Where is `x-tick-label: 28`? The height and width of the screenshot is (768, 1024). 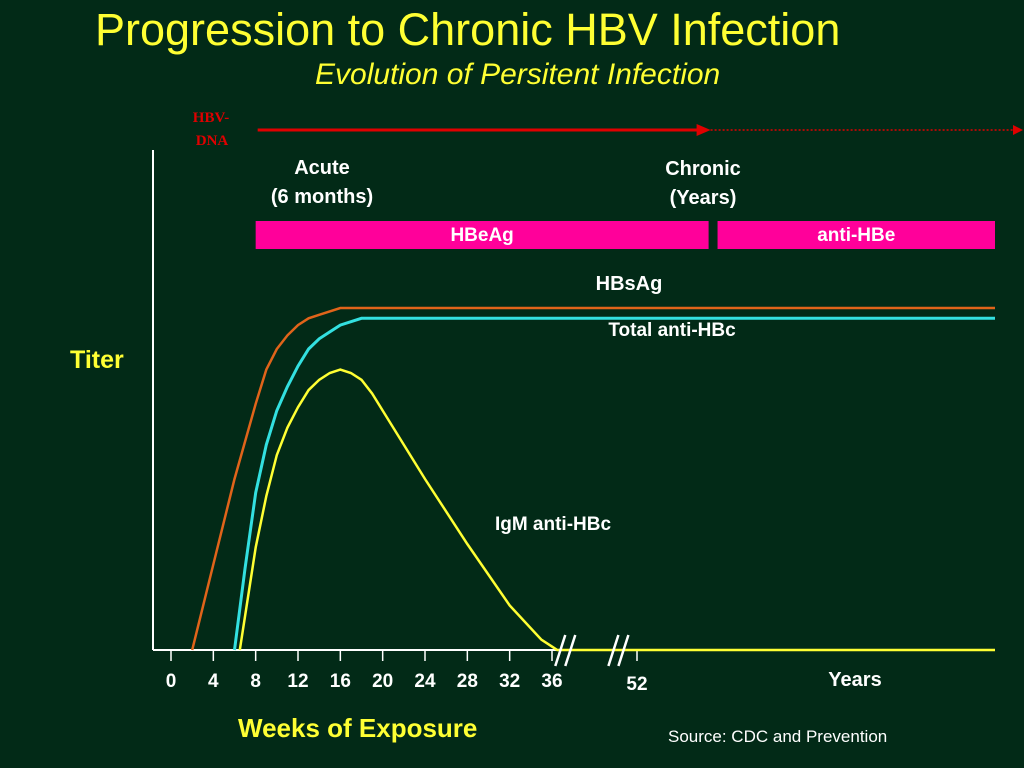 x-tick-label: 28 is located at coordinates (467, 681).